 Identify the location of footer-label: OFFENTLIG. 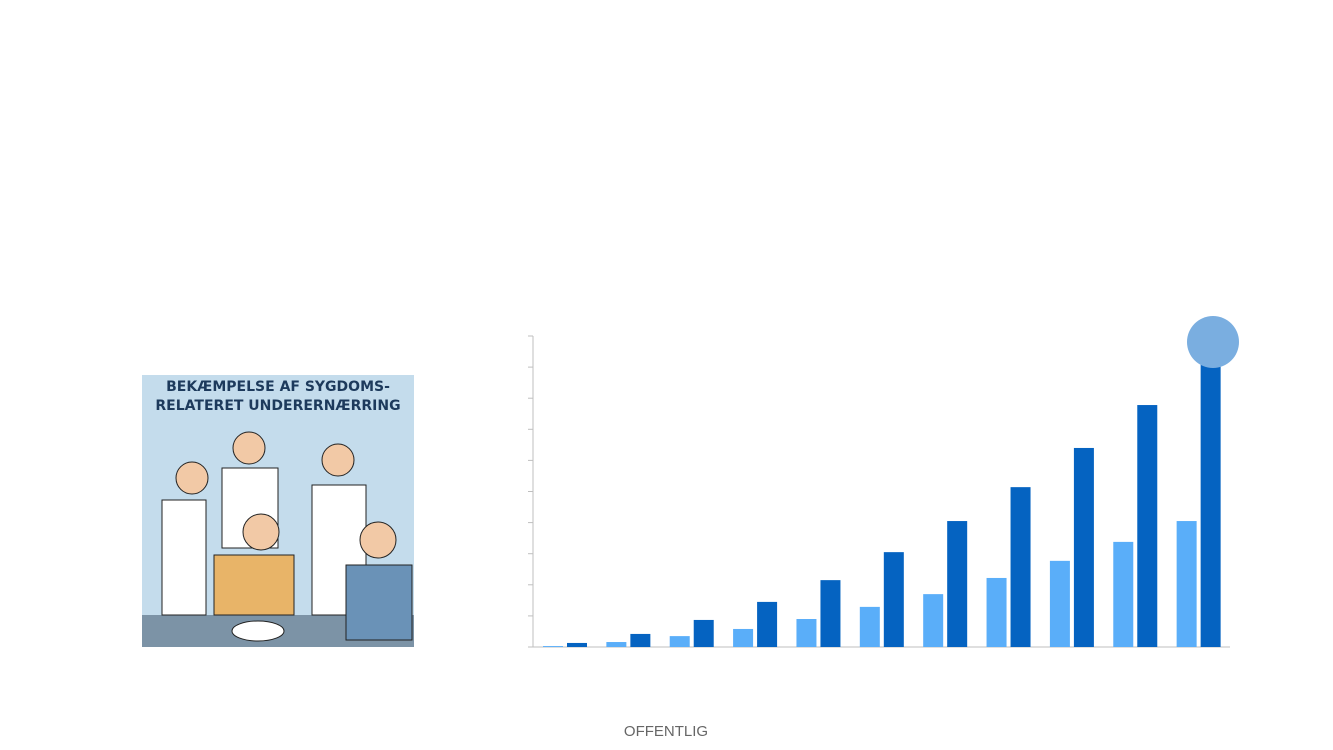
(666, 731).